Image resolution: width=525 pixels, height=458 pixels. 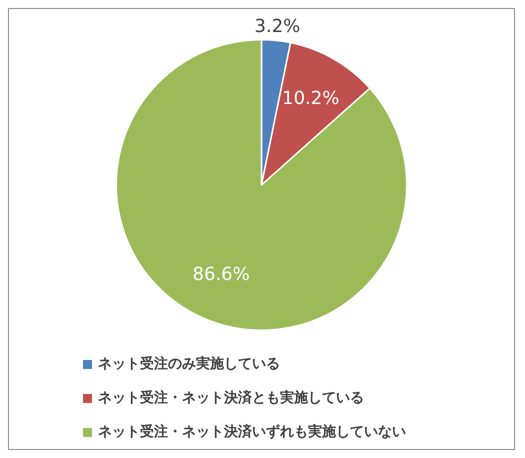 I want to click on data-label: 10.2%, so click(x=311, y=99).